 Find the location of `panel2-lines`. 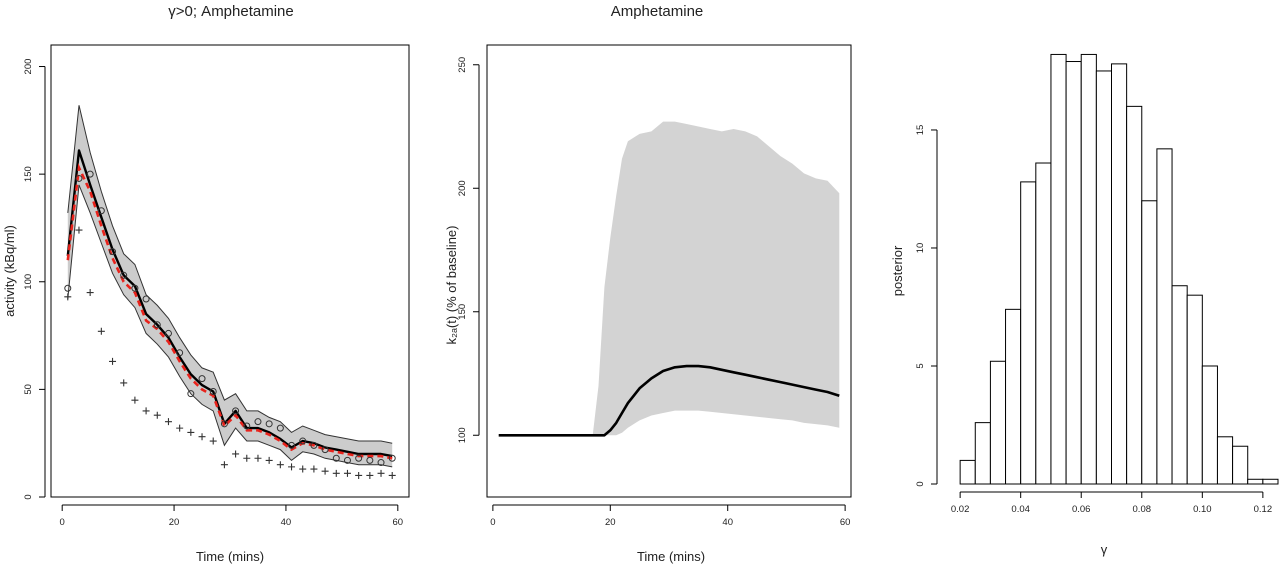

panel2-lines is located at coordinates (669, 400).